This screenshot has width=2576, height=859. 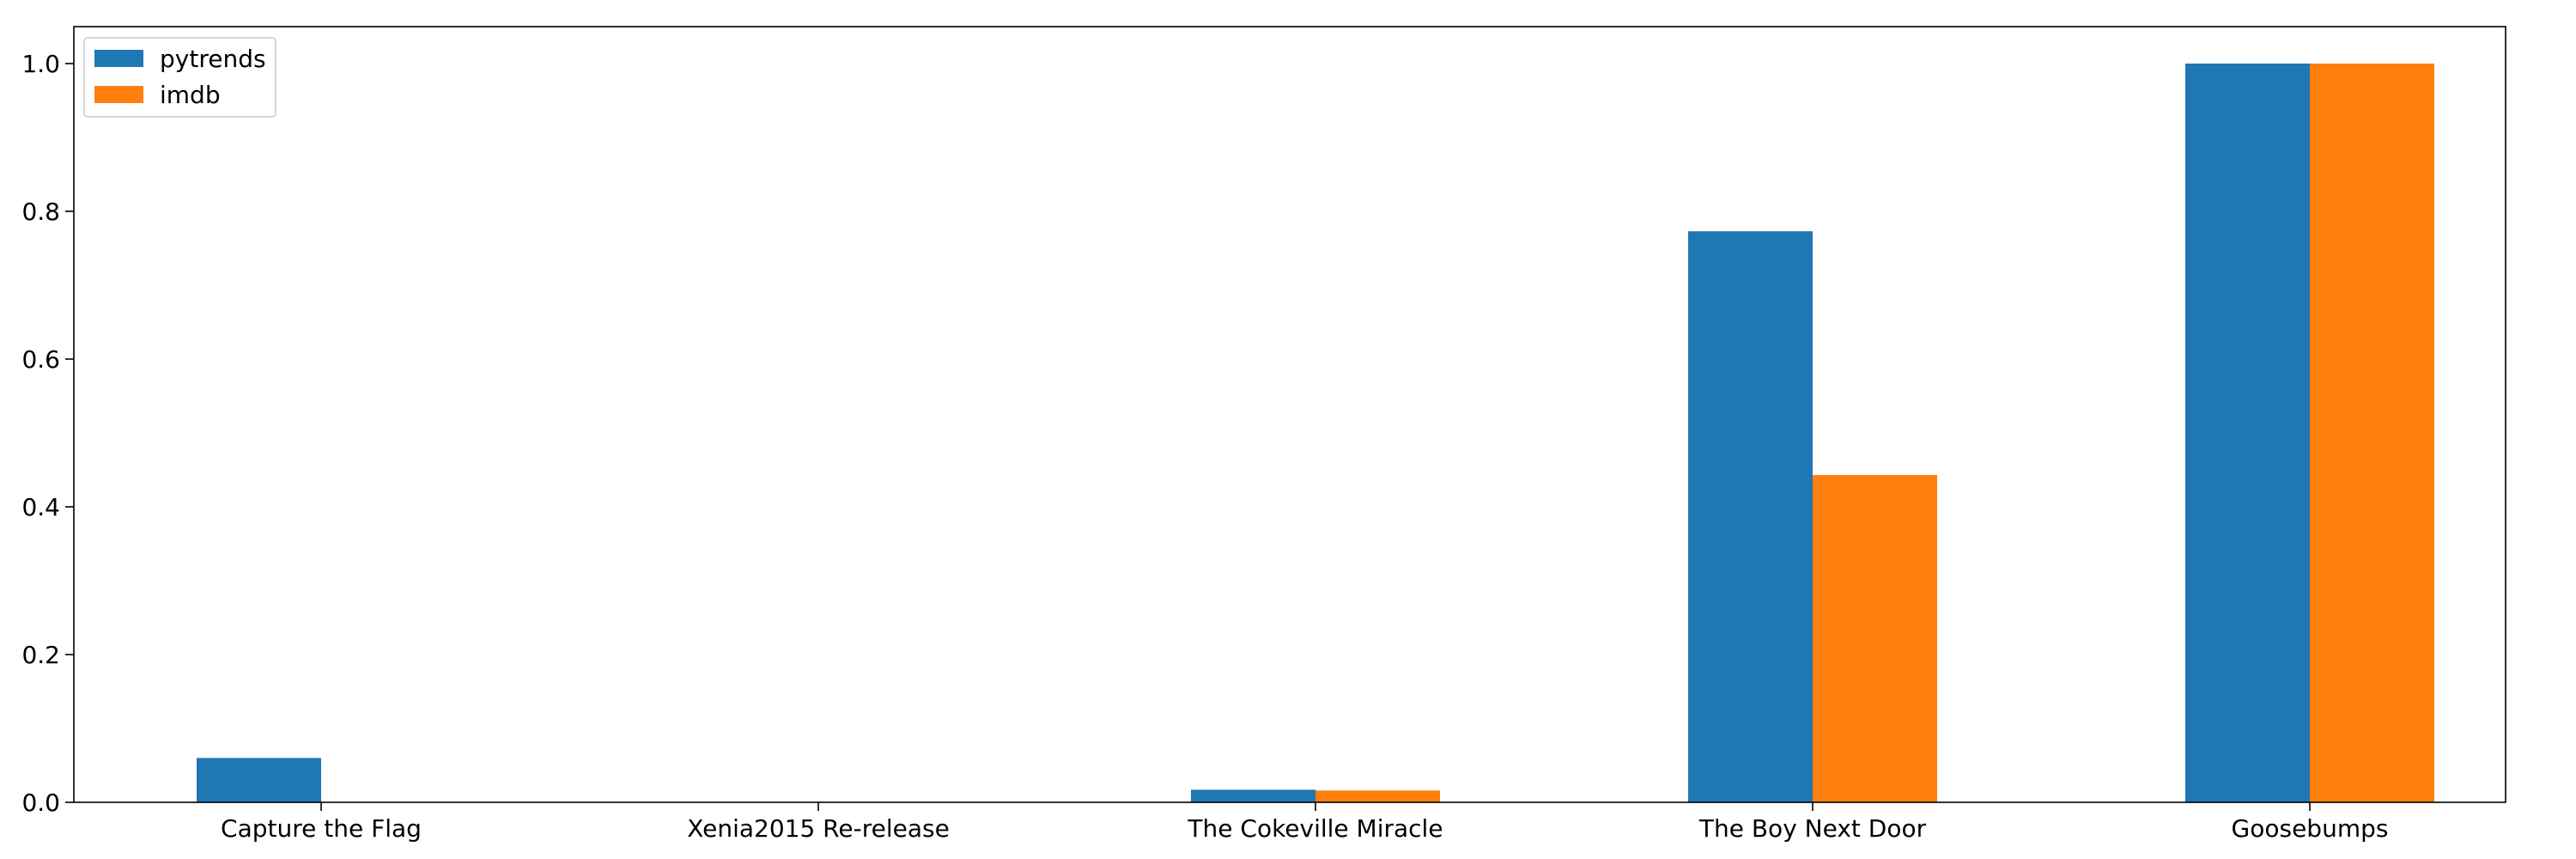 What do you see at coordinates (40, 507) in the screenshot?
I see `y-tick-label: 0.4` at bounding box center [40, 507].